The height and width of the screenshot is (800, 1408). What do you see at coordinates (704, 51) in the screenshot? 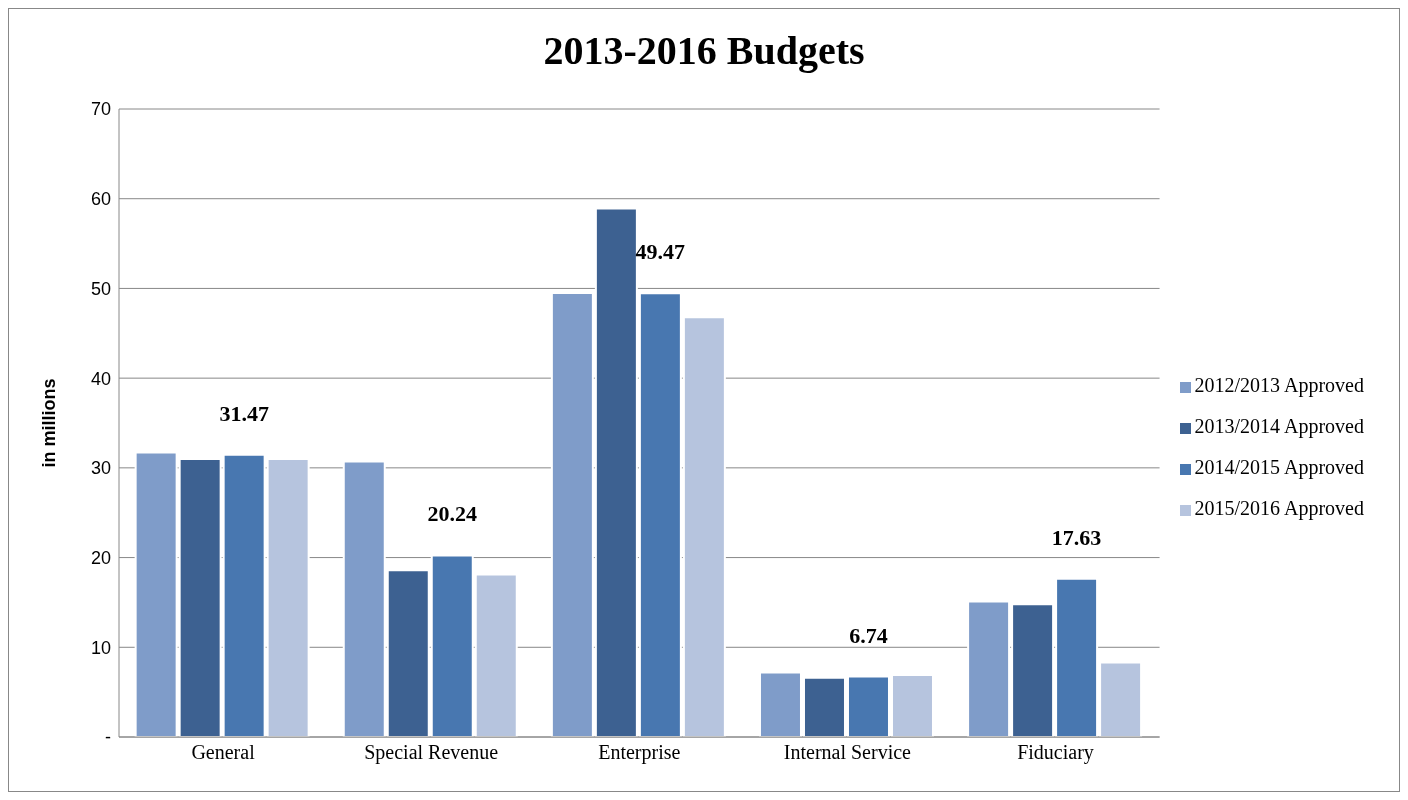
I see `chart-title: 2013-2016 Budgets` at bounding box center [704, 51].